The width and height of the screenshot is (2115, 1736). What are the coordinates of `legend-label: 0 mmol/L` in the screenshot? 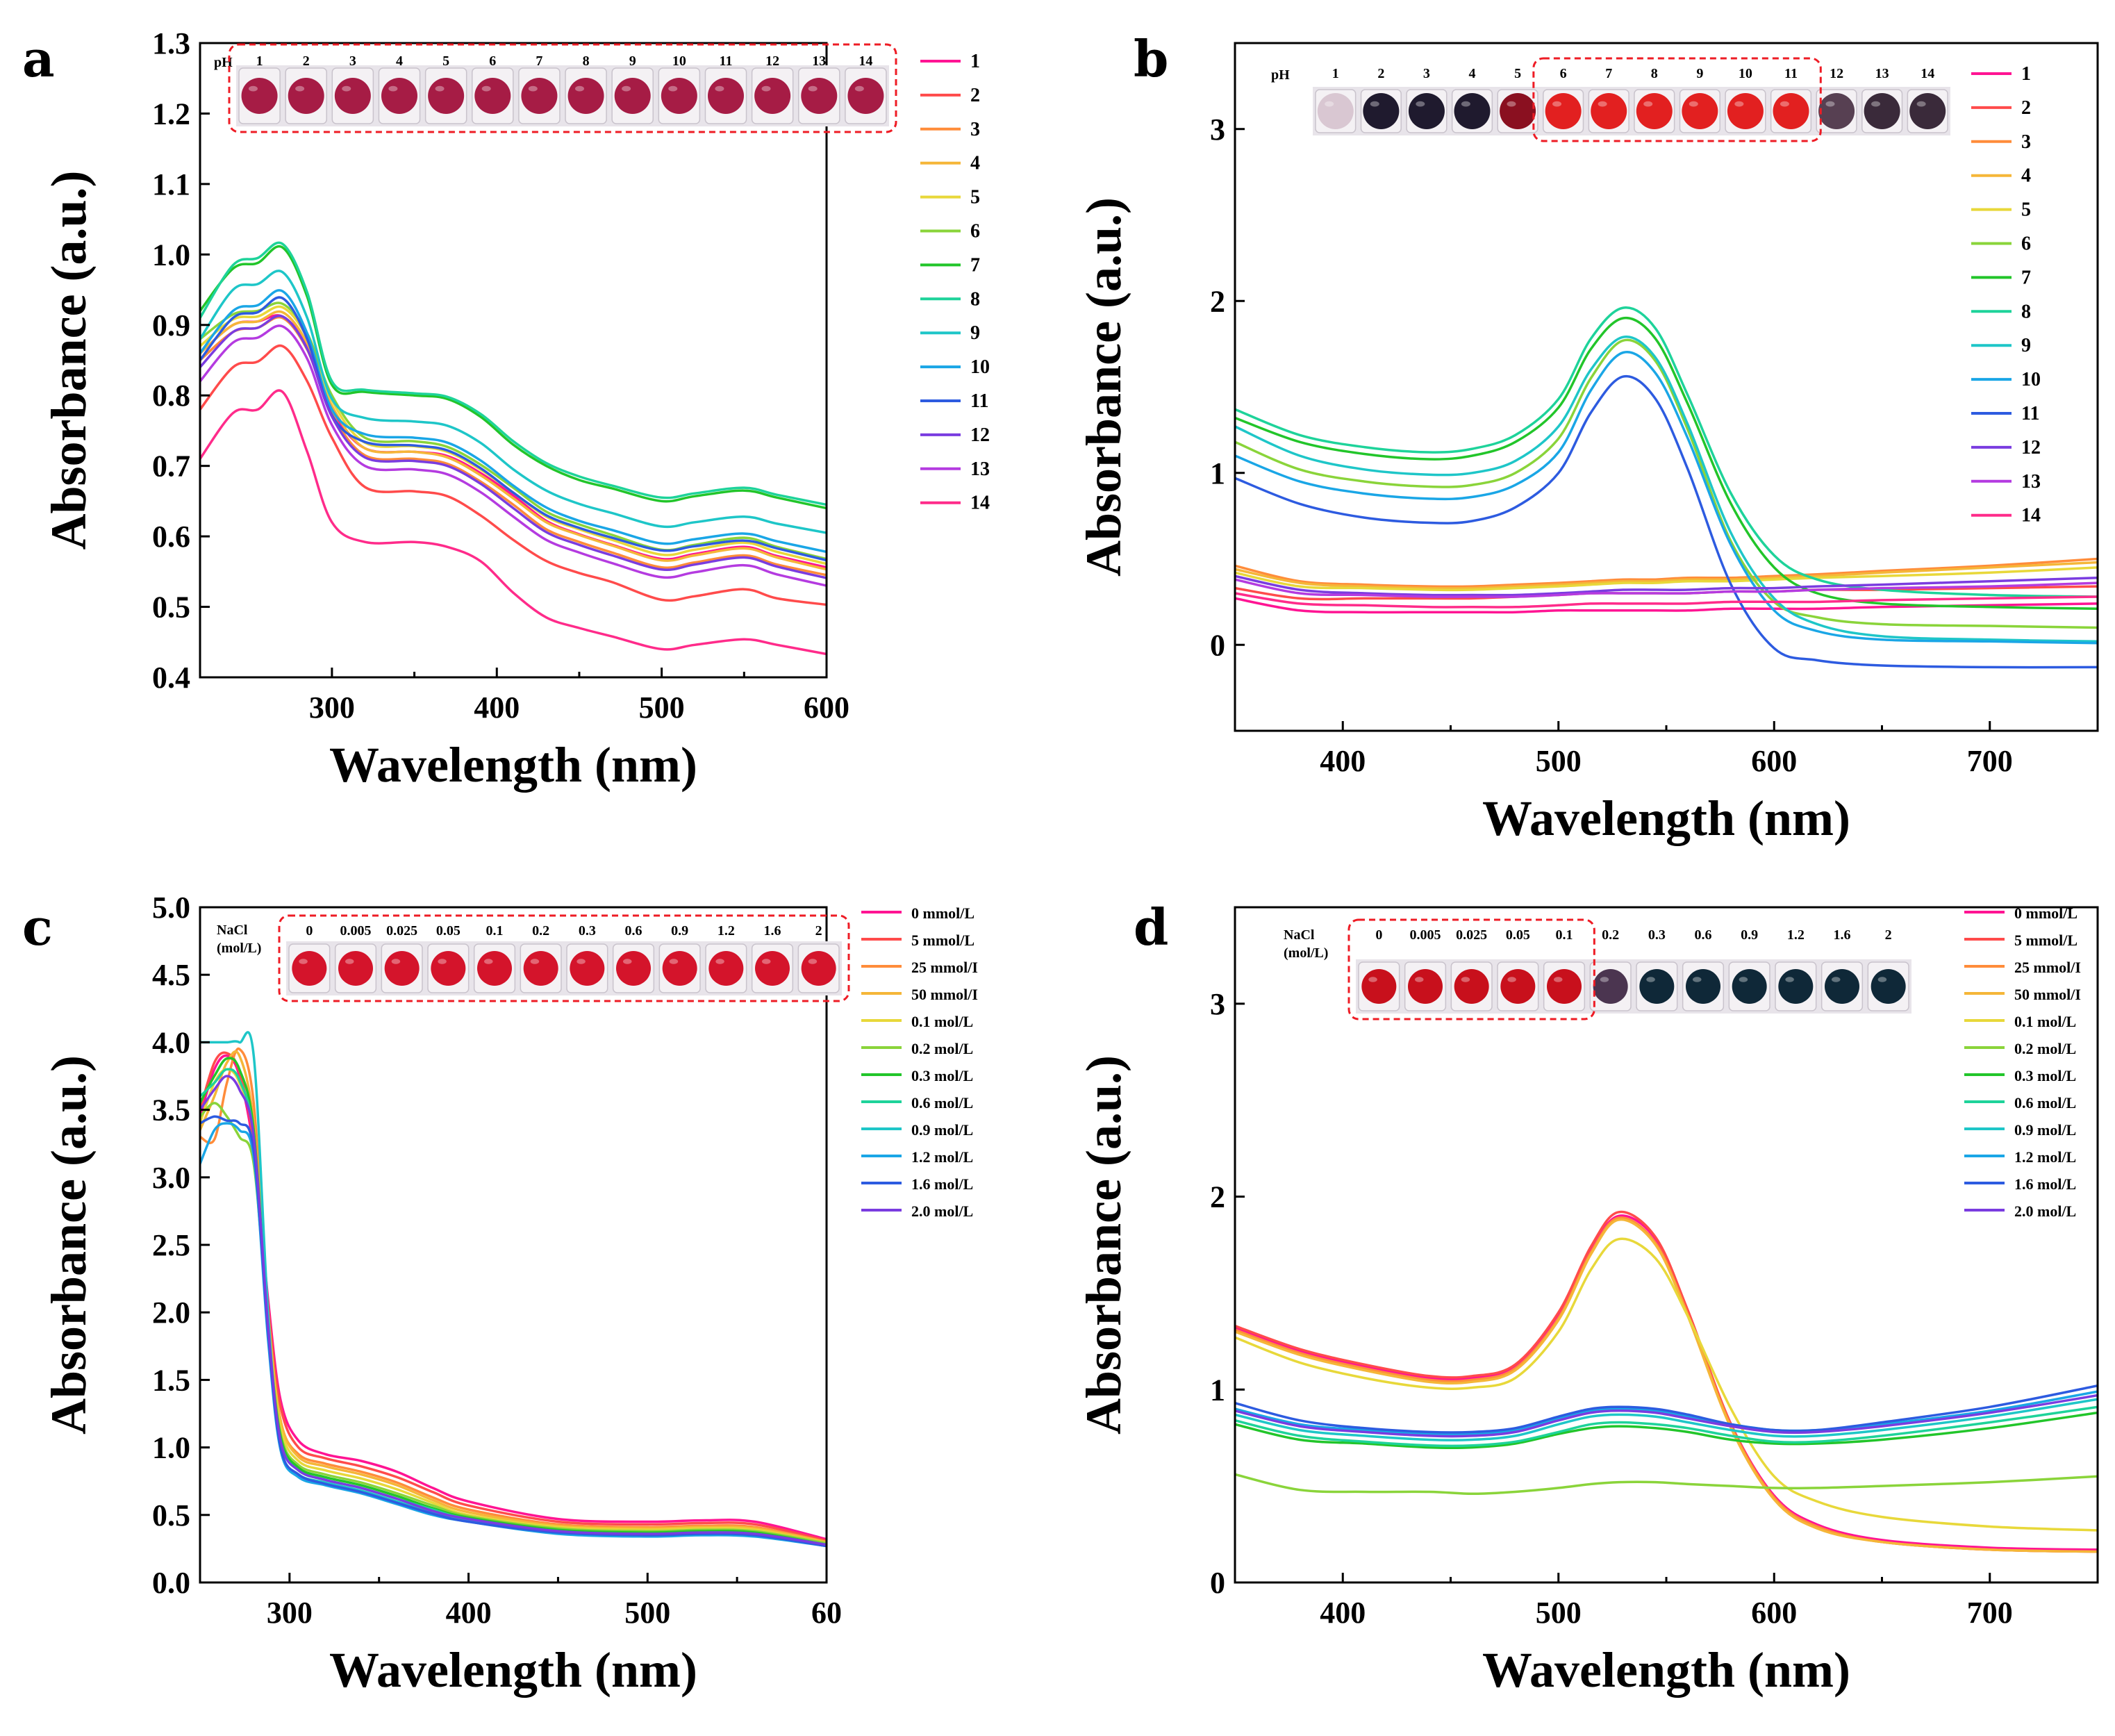 It's located at (943, 913).